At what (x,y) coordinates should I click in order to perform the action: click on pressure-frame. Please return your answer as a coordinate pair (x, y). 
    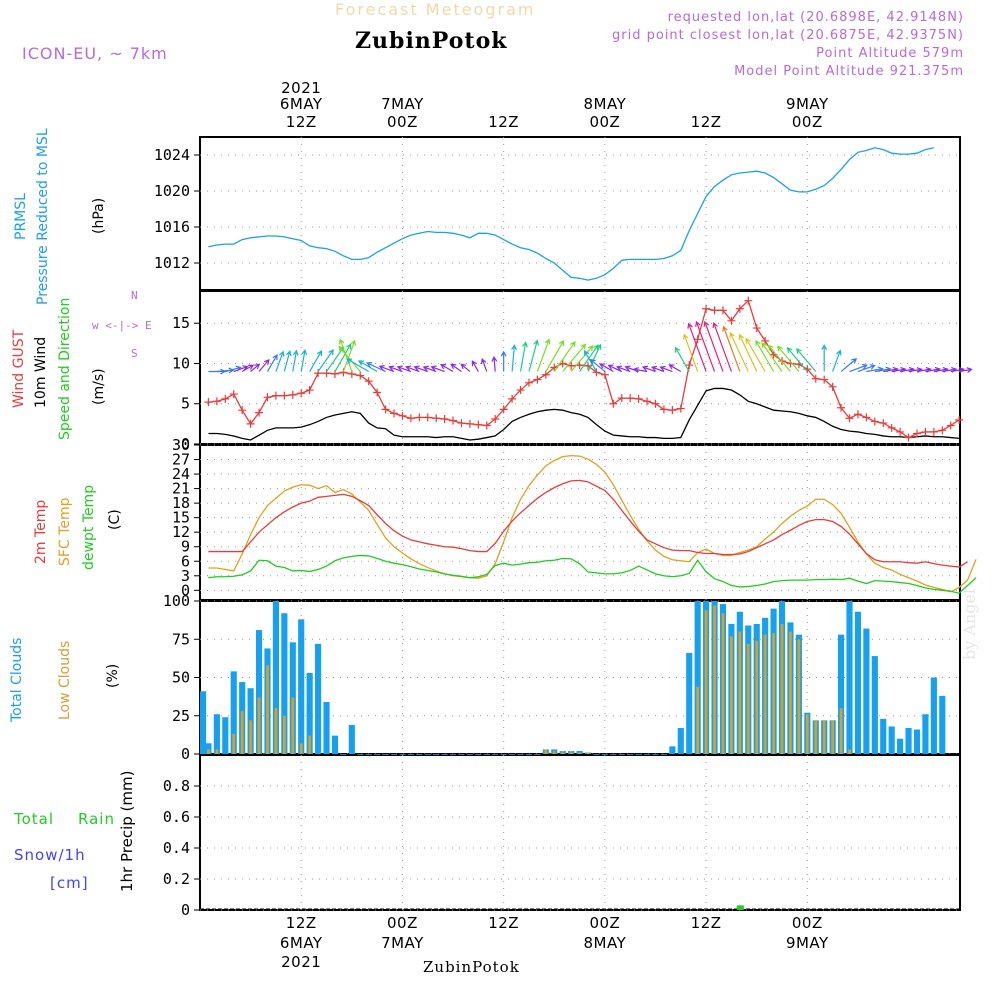
    Looking at the image, I should click on (580, 213).